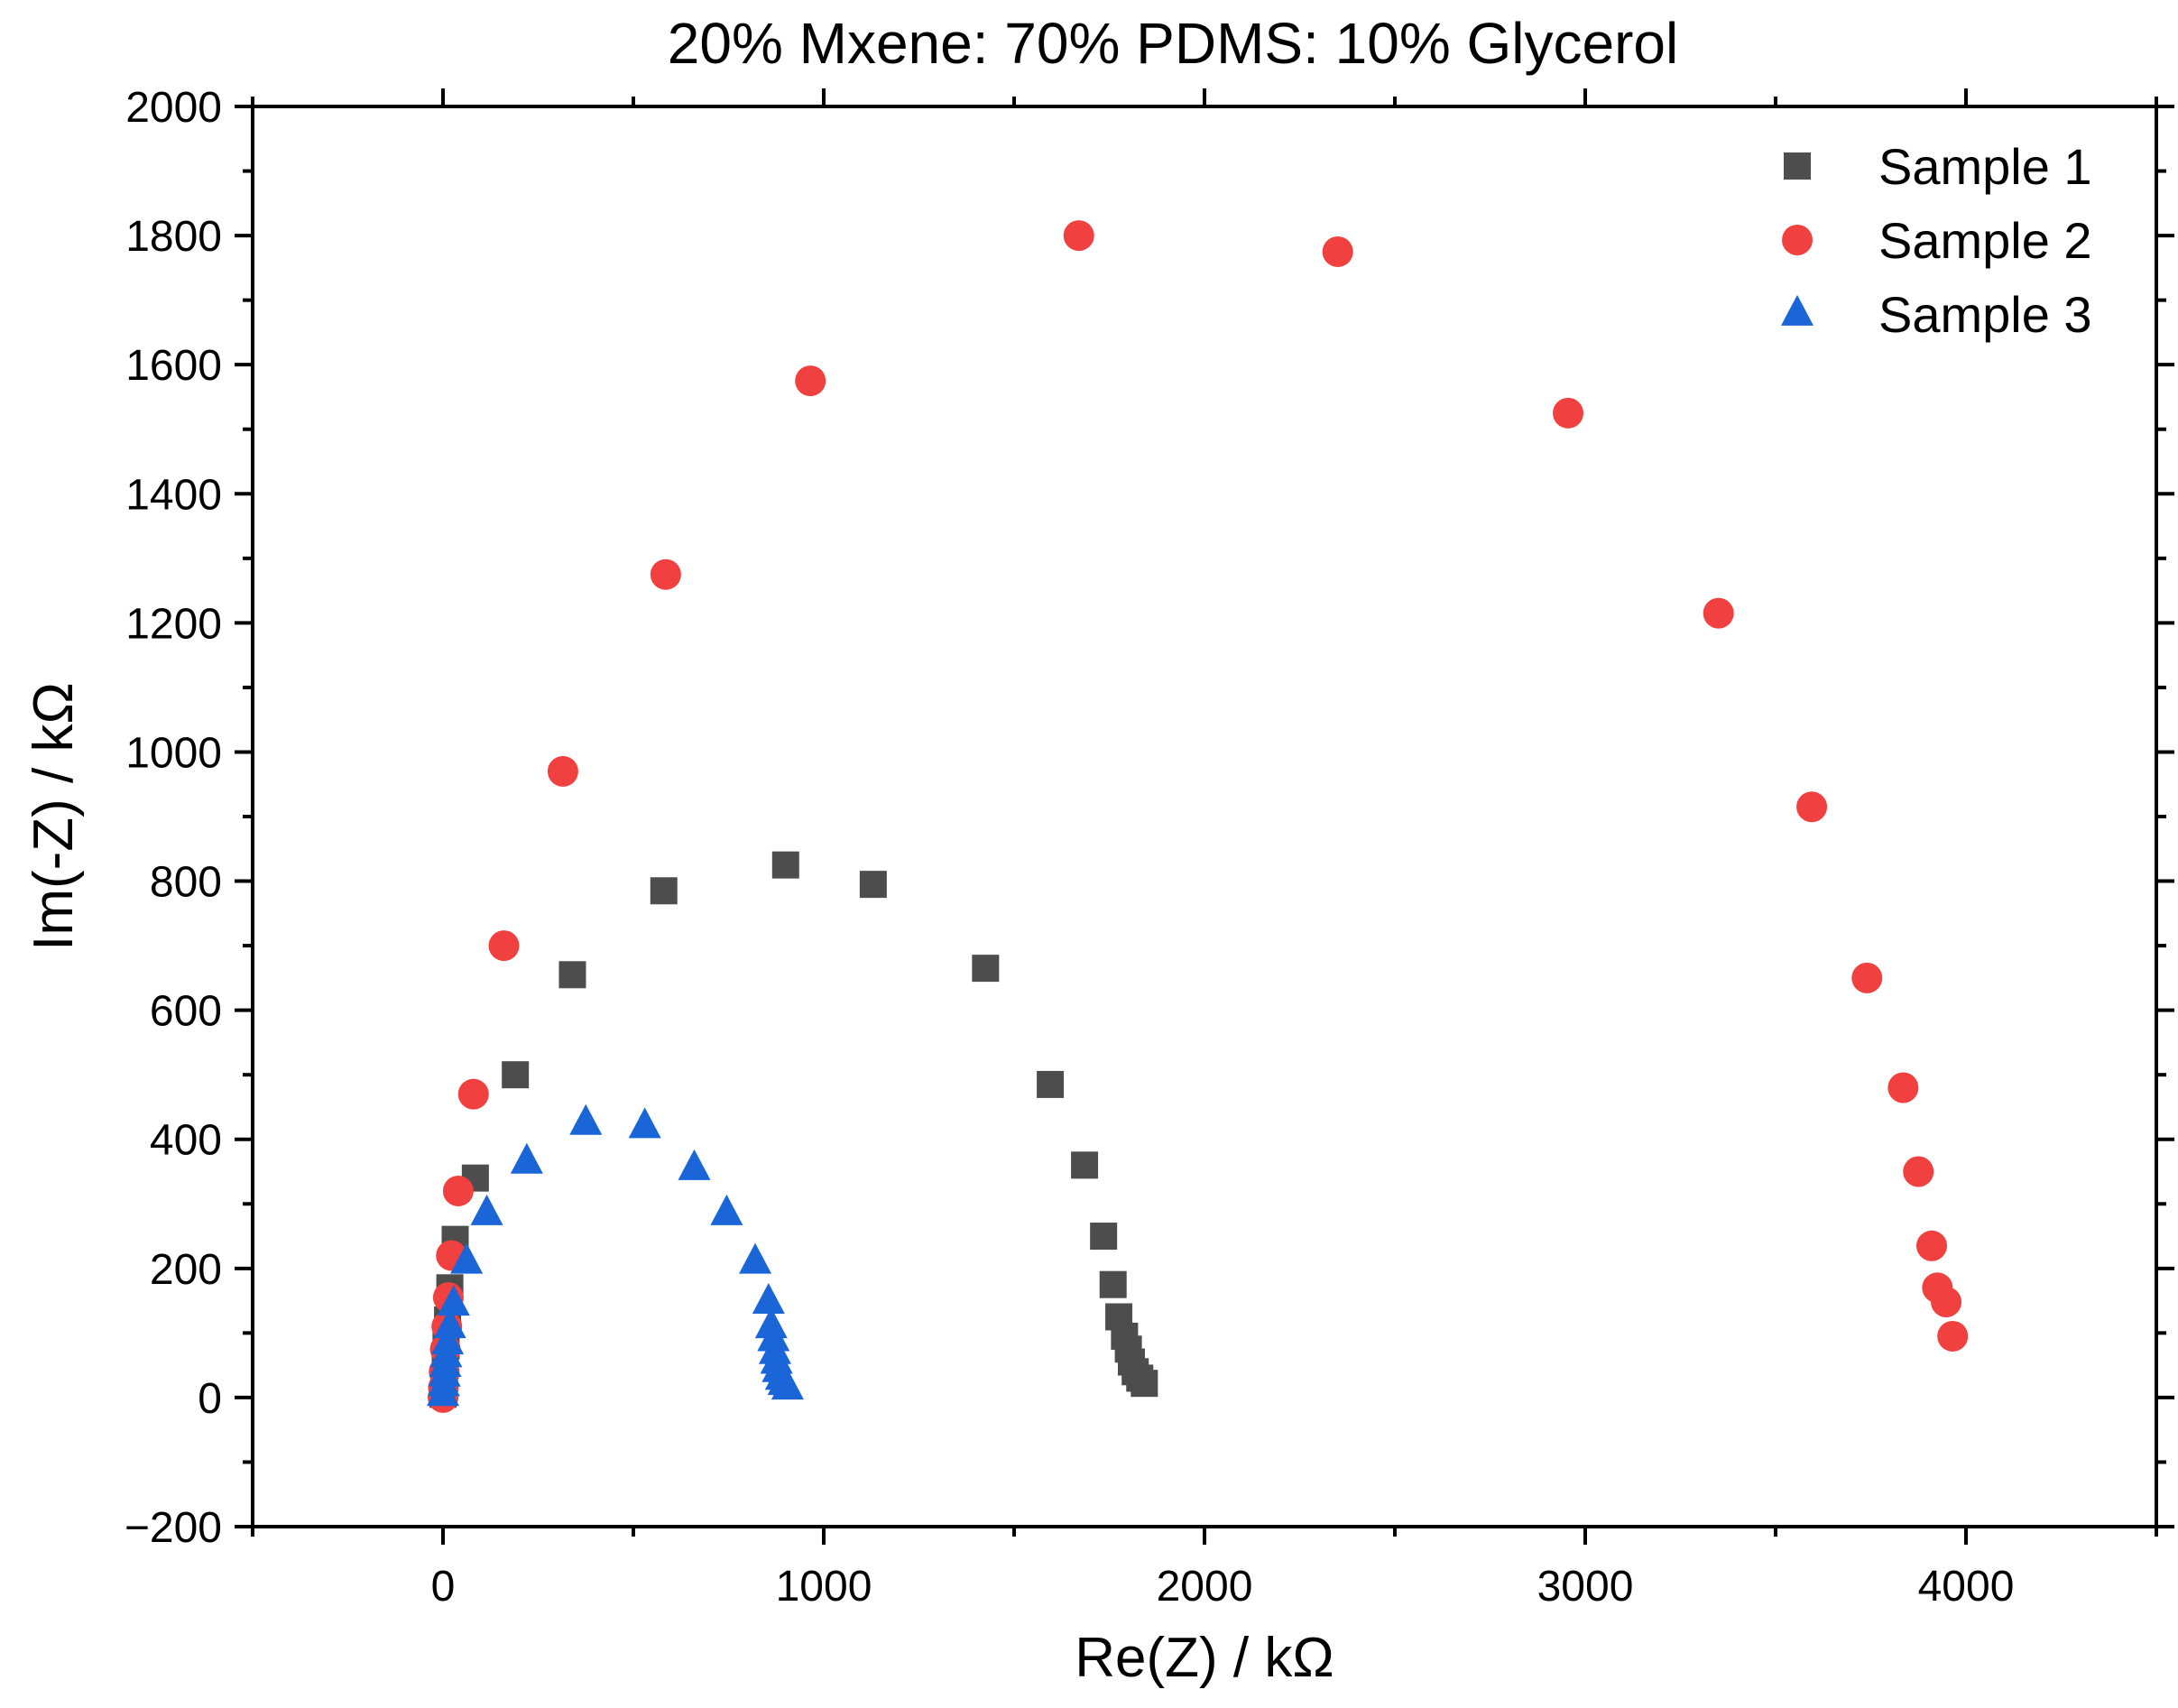 The height and width of the screenshot is (1708, 2178). What do you see at coordinates (173, 237) in the screenshot?
I see `y-tick-label: 1800` at bounding box center [173, 237].